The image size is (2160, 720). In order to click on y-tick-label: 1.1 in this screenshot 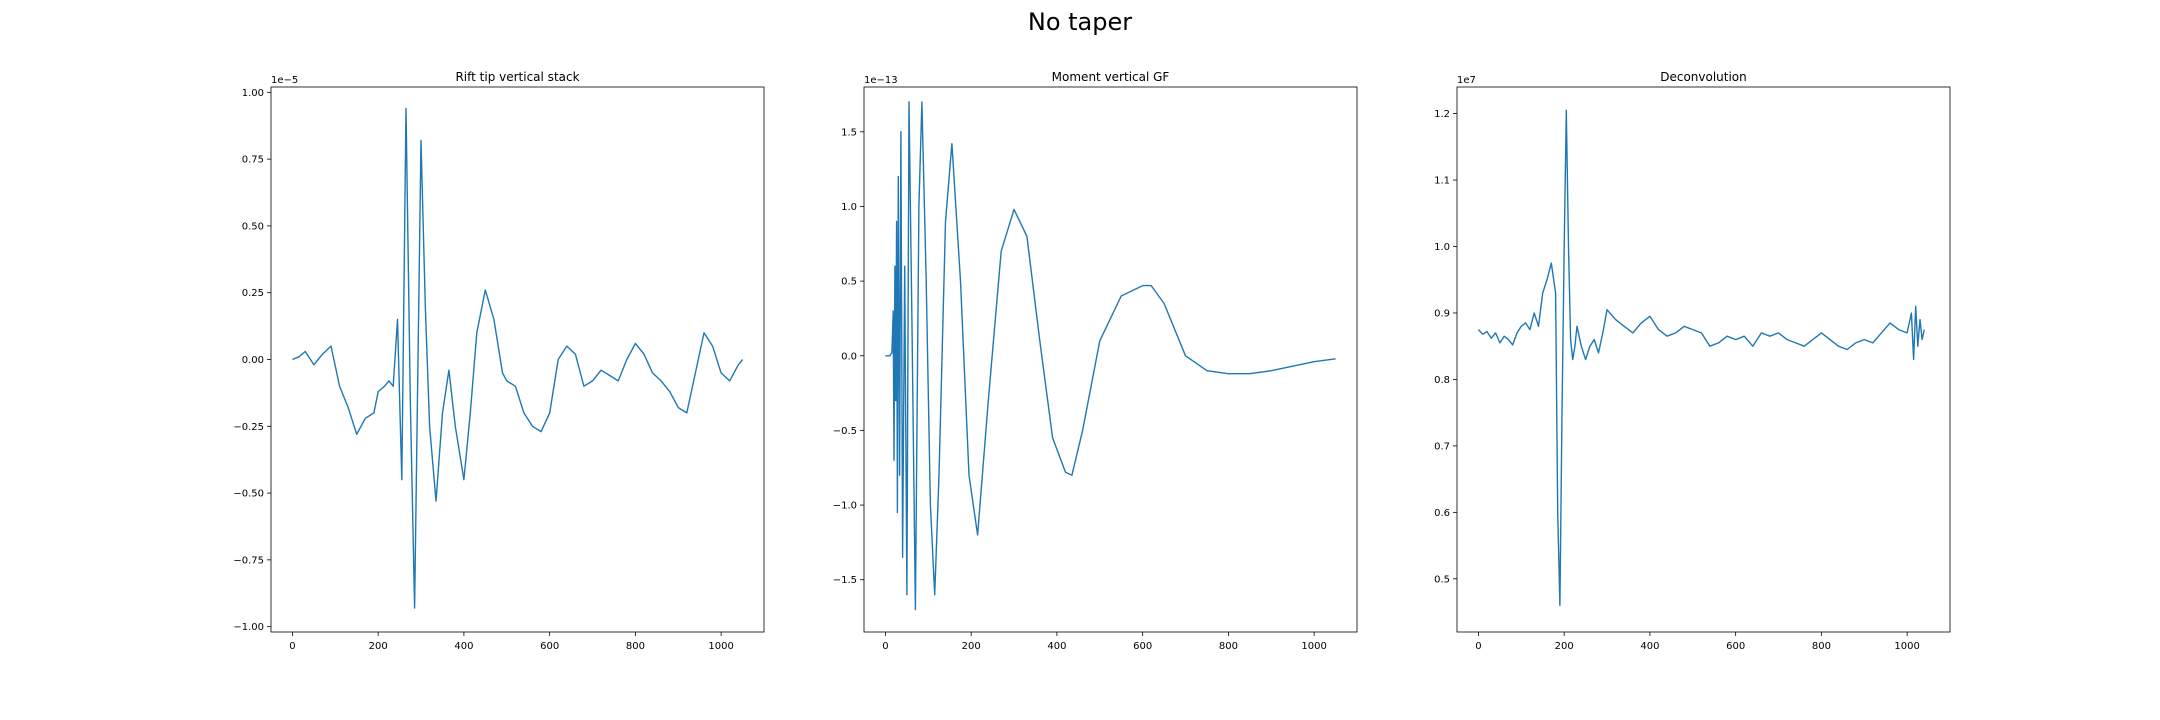, I will do `click(1442, 181)`.